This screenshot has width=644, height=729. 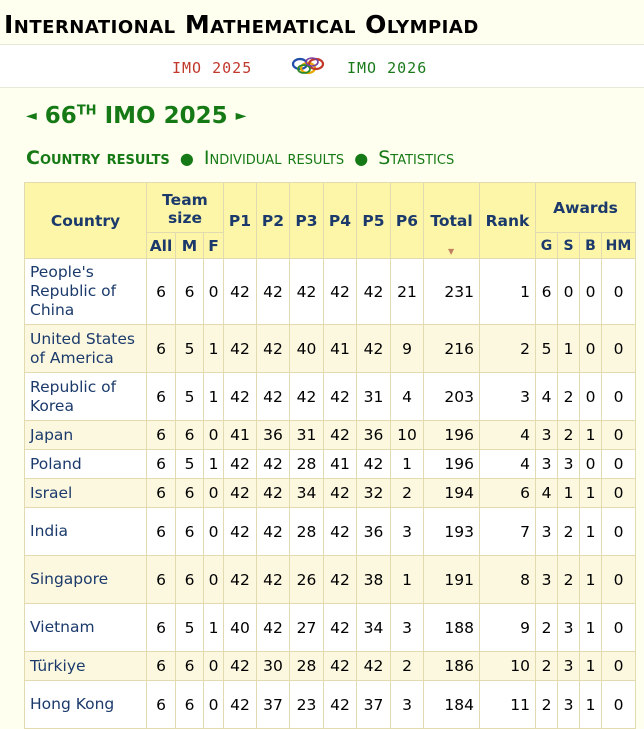 What do you see at coordinates (568, 627) in the screenshot?
I see `silver-count: 3` at bounding box center [568, 627].